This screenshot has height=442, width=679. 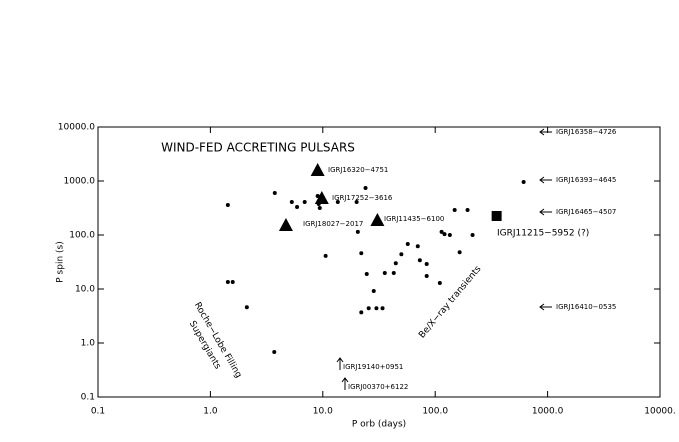 I want to click on y-tick-label: 1000.0, so click(x=80, y=182).